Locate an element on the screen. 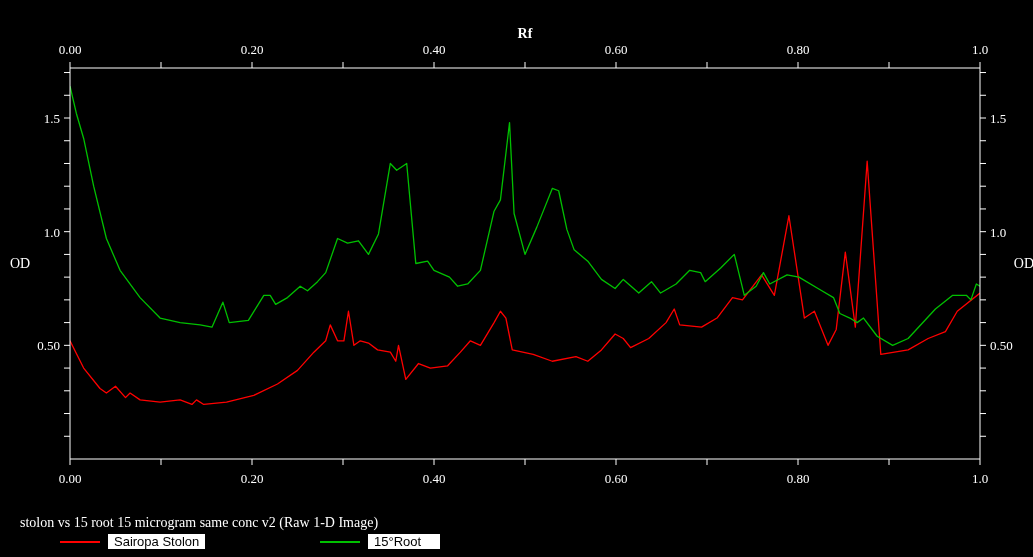 The height and width of the screenshot is (557, 1033). legend-label: 15°Root is located at coordinates (404, 541).